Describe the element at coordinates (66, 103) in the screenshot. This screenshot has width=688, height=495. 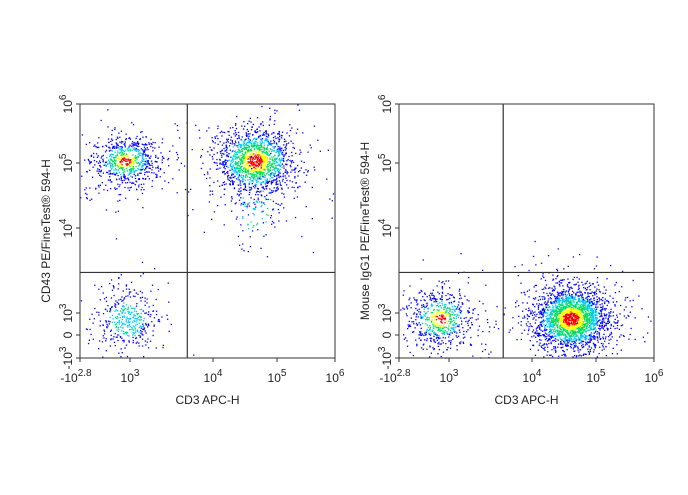
I see `y-tick-label: 106` at that location.